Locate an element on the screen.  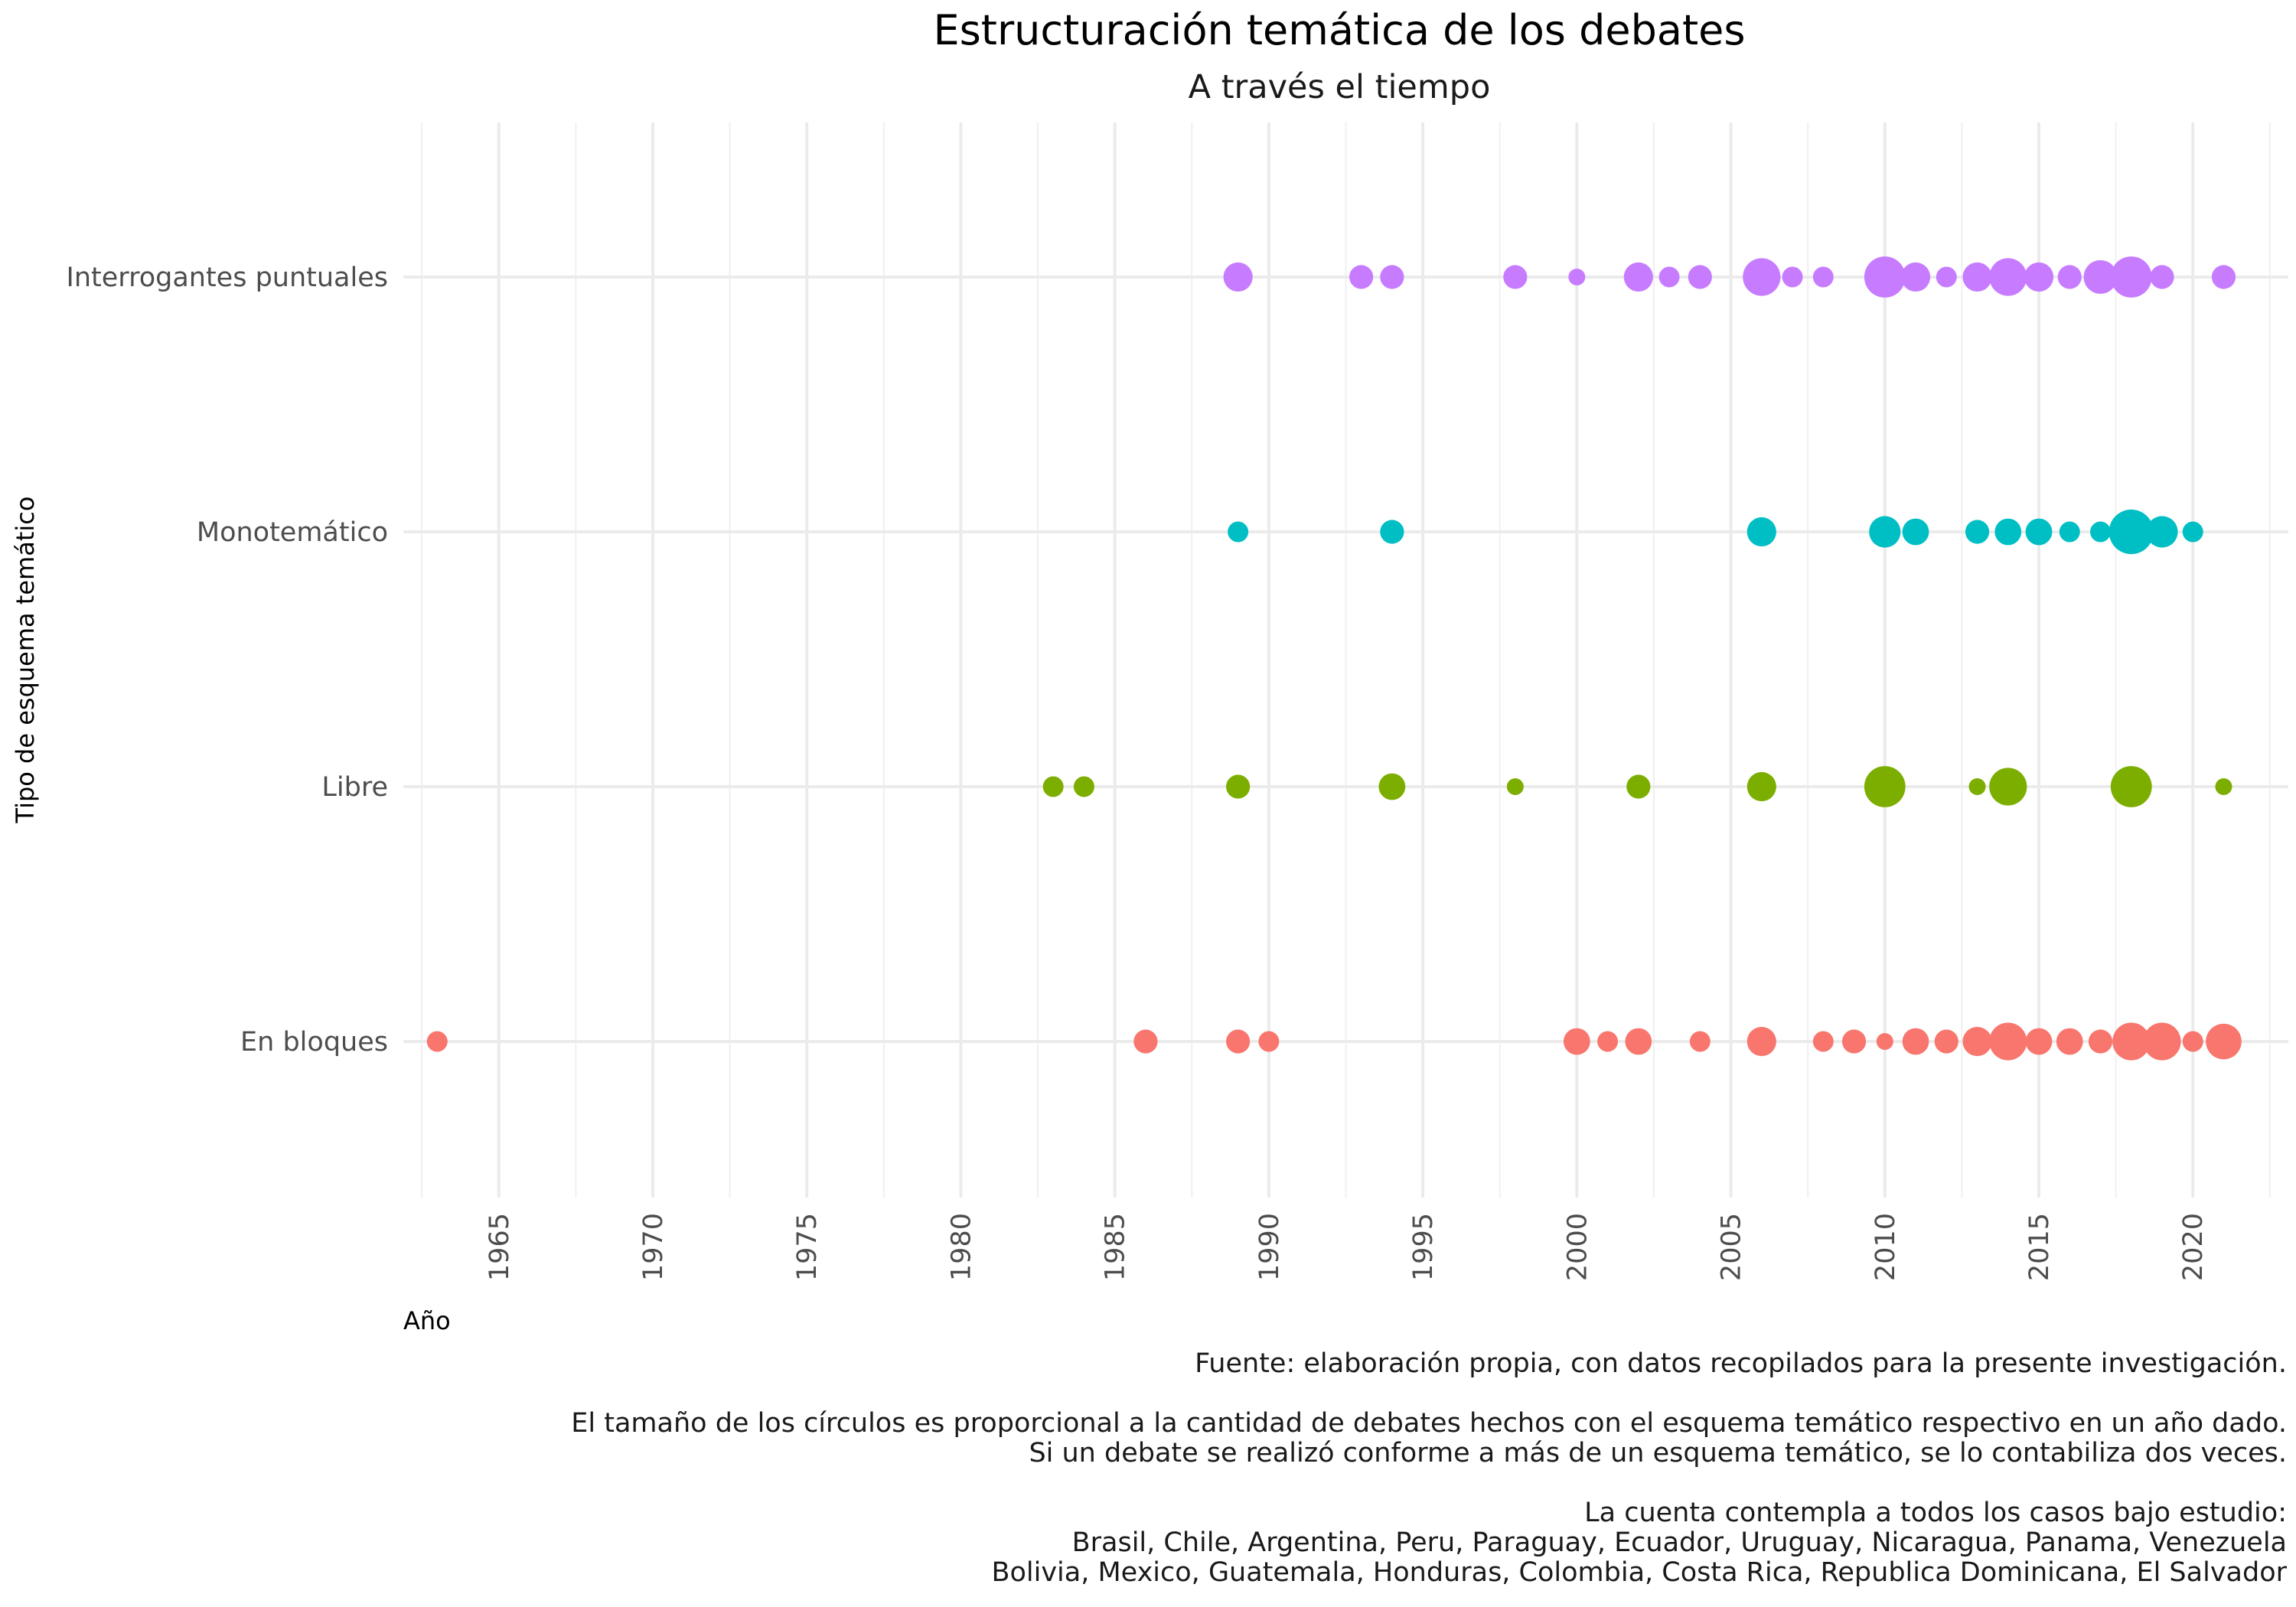
chart-subtitle: A través el tiempo is located at coordinates (1340, 87).